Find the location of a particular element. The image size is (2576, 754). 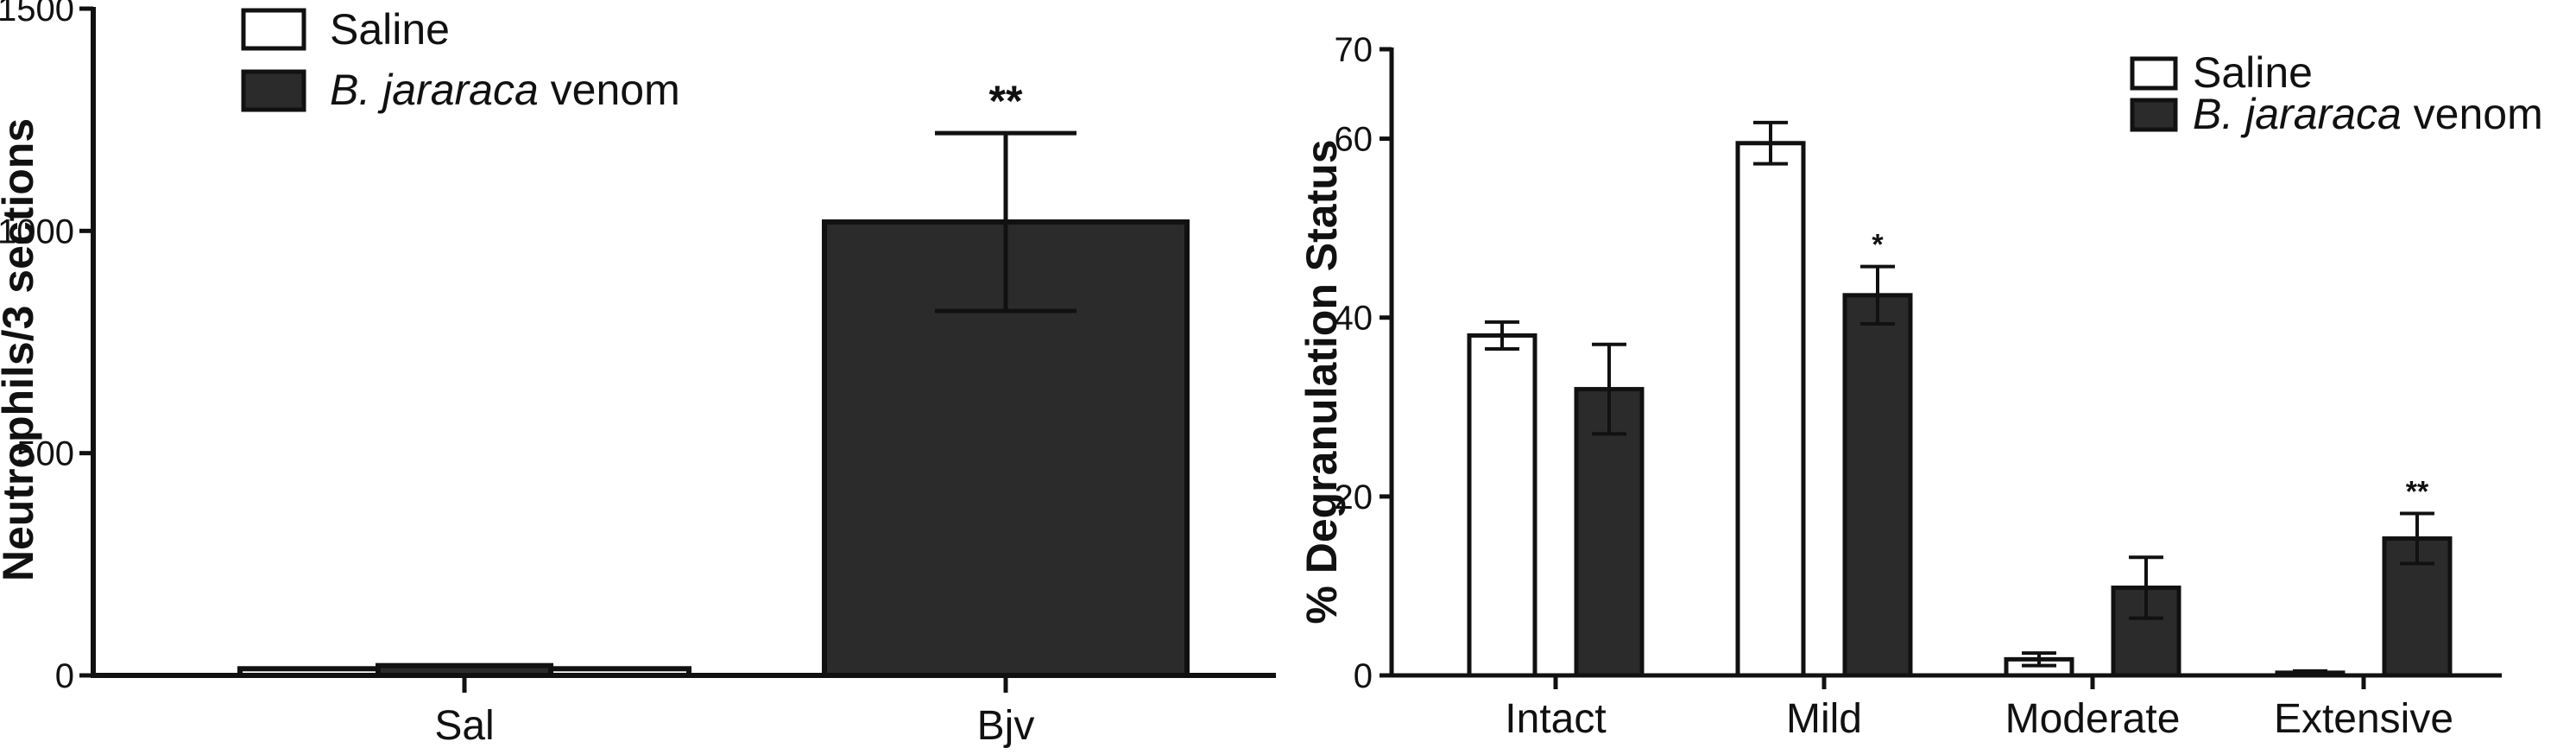

y-ticks: 0 500 1000 1500 is located at coordinates (46, 347).